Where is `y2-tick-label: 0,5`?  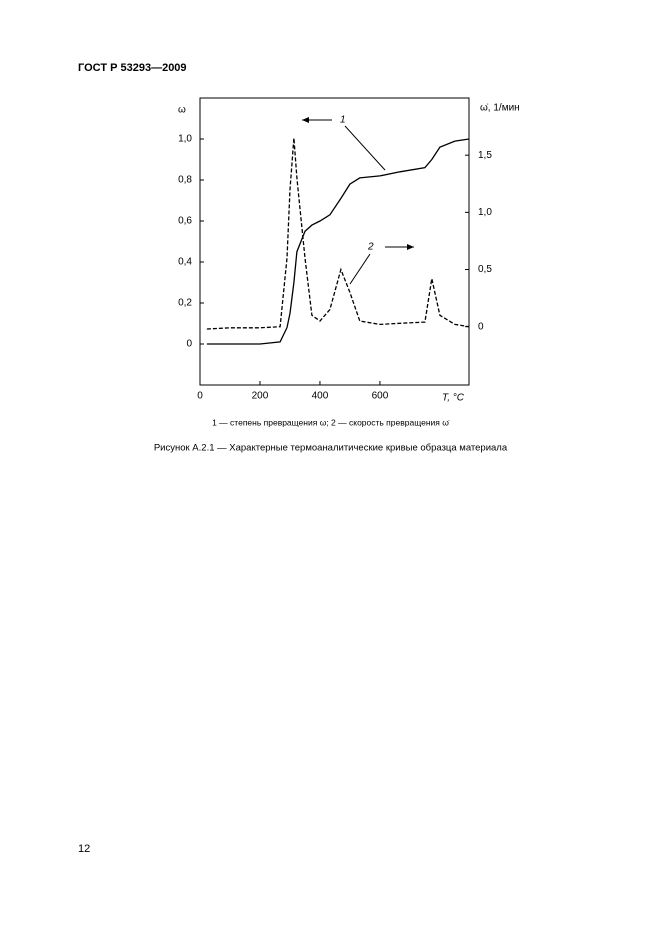
y2-tick-label: 0,5 is located at coordinates (485, 269).